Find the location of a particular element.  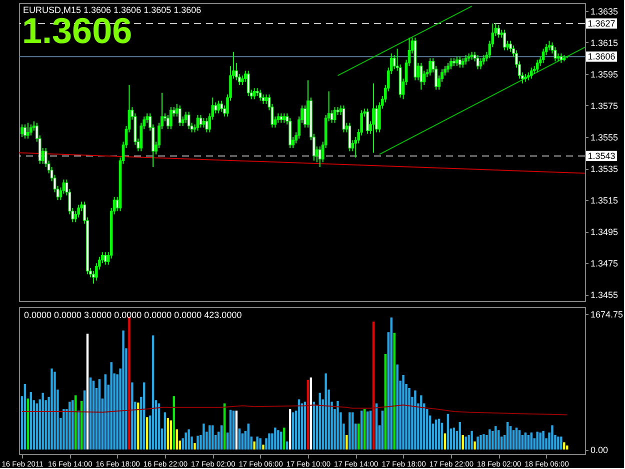

y-tick-label: 1.3635 is located at coordinates (604, 11).